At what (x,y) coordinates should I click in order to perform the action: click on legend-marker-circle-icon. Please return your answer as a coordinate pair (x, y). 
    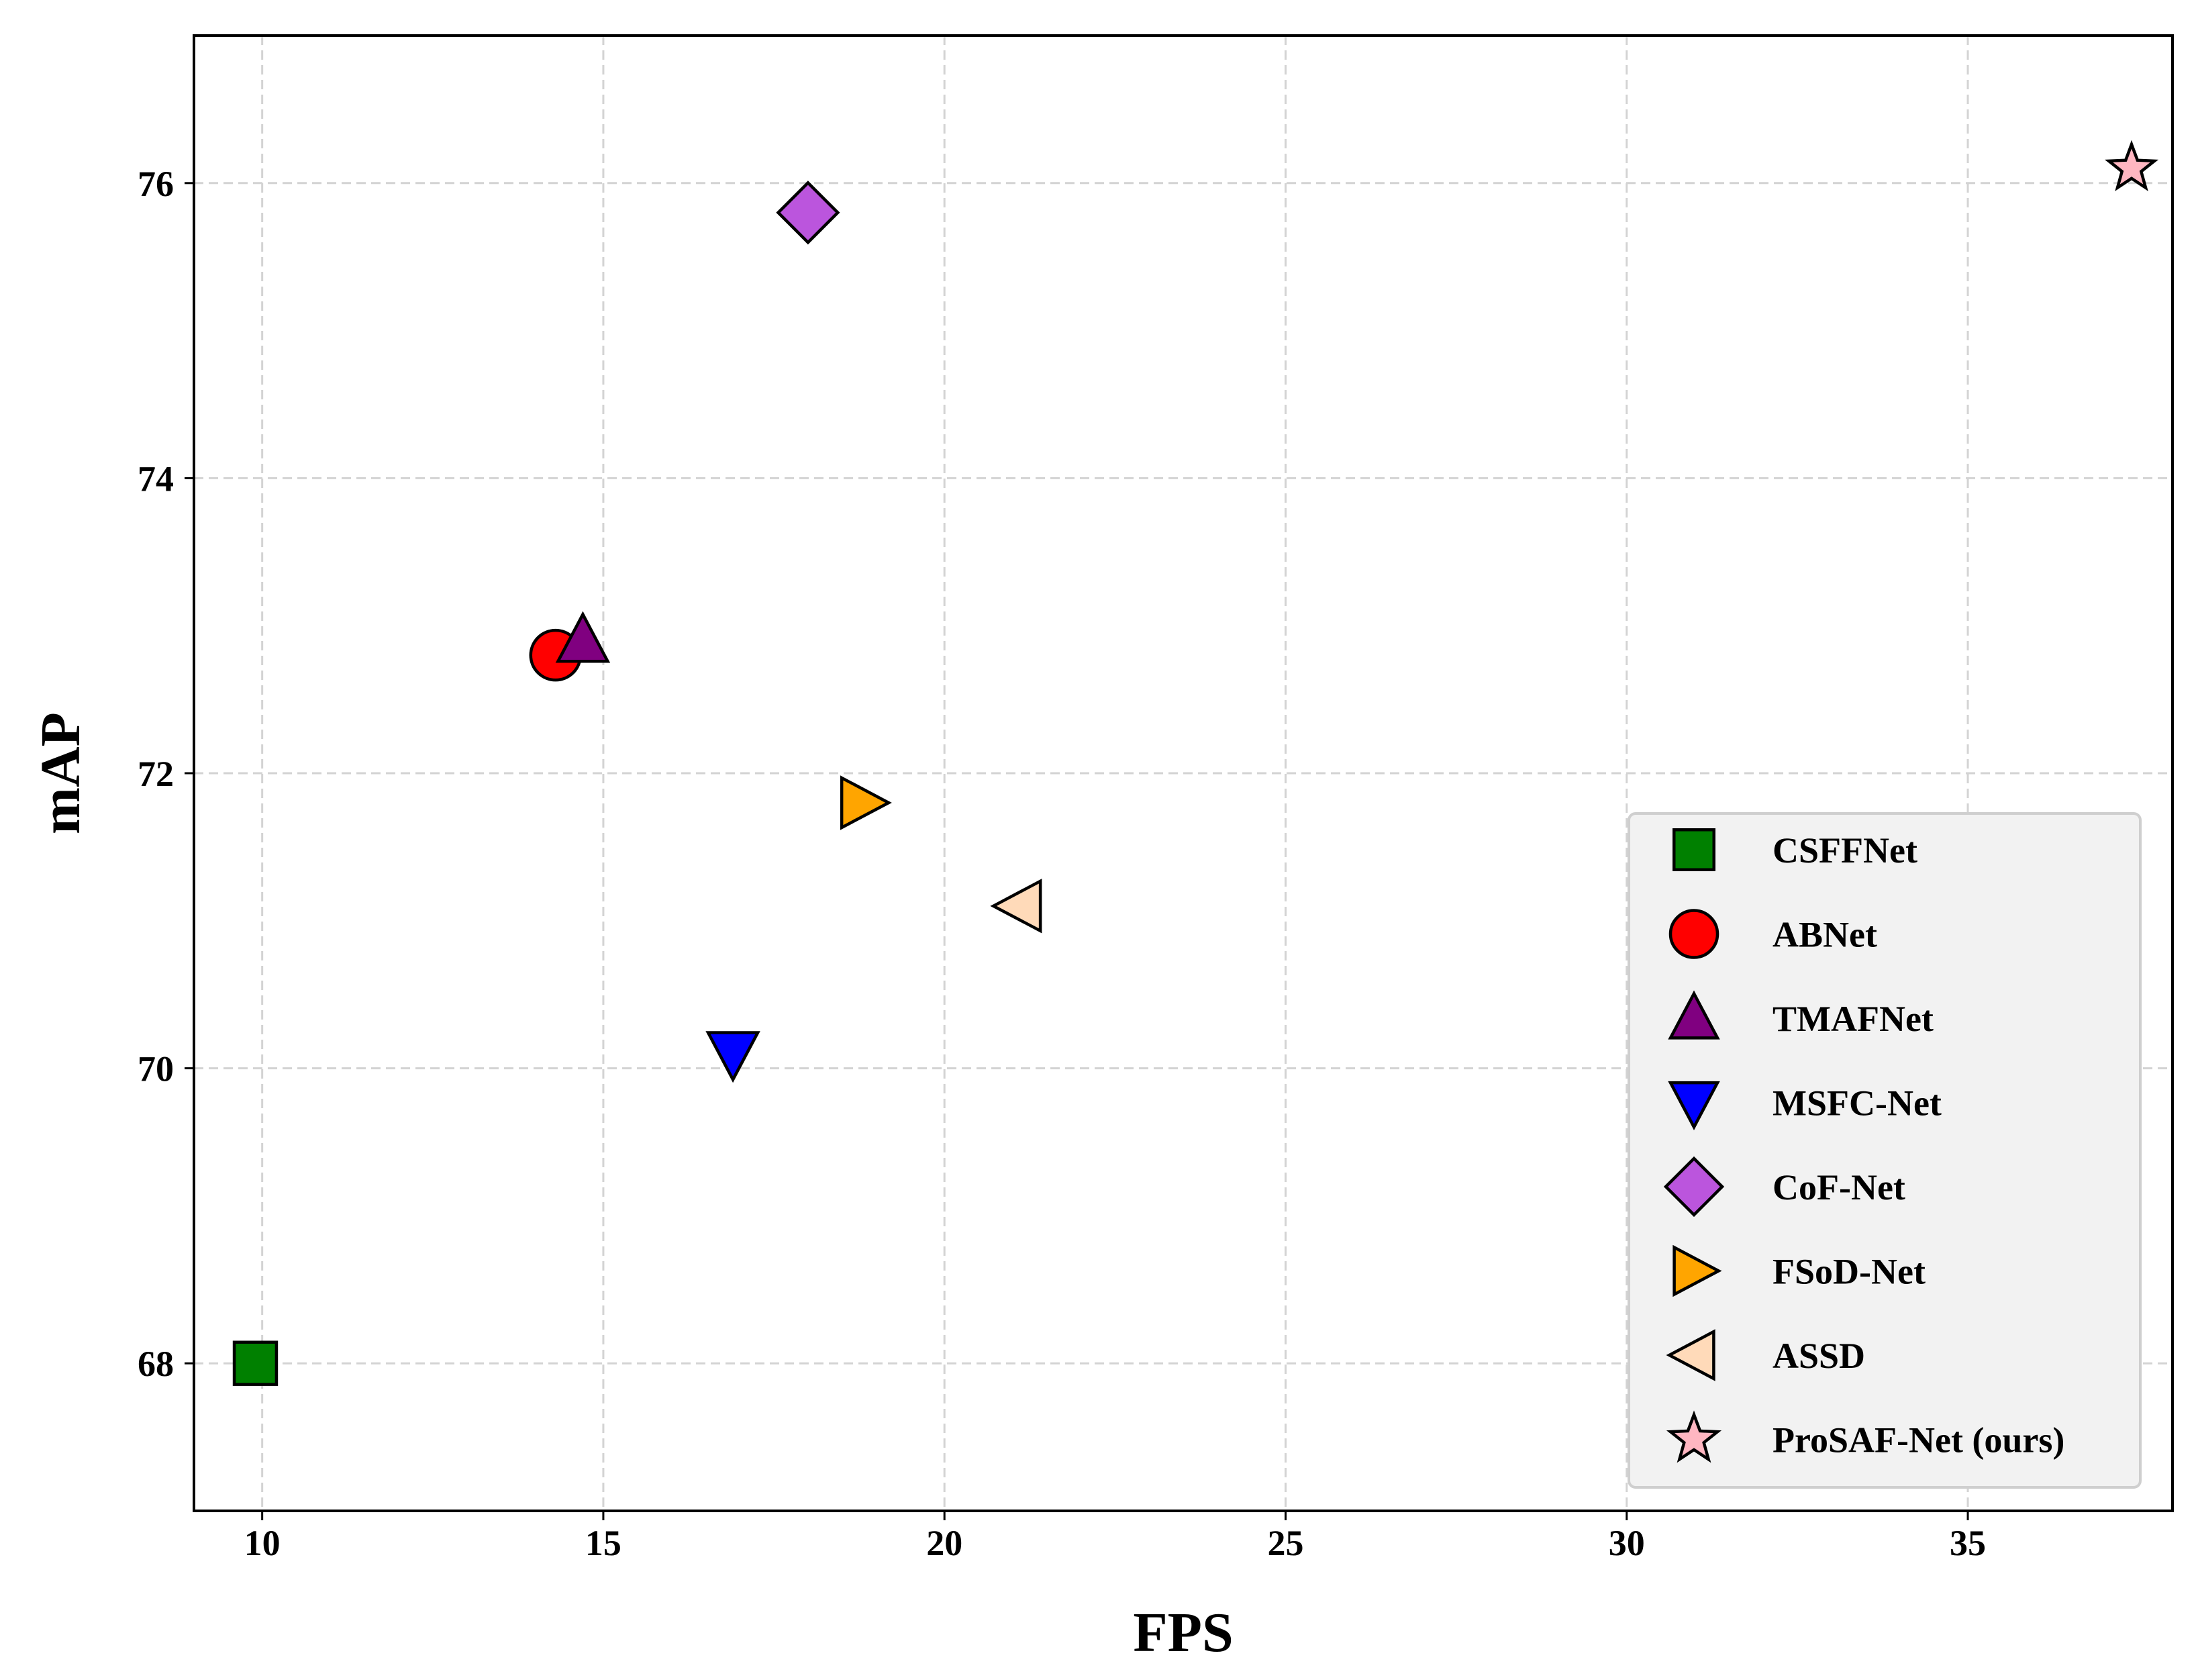
    Looking at the image, I should click on (1693, 934).